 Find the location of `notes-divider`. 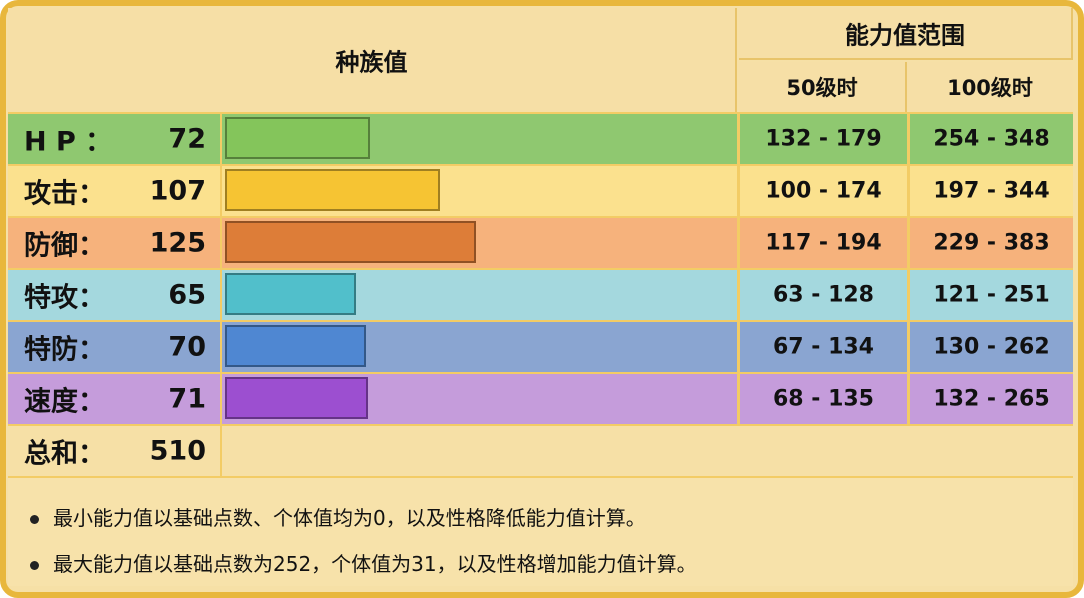

notes-divider is located at coordinates (540, 477).